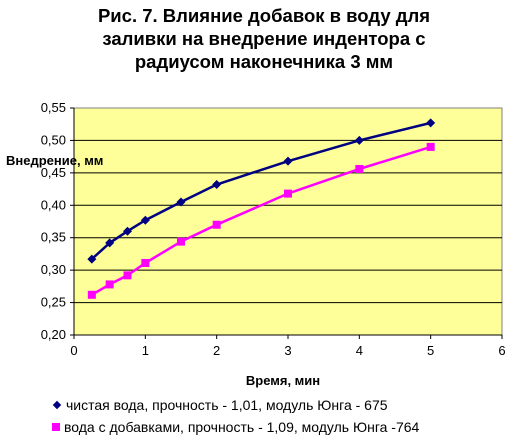 The width and height of the screenshot is (528, 443). Describe the element at coordinates (56, 427) in the screenshot. I see `legend-square-marker` at that location.